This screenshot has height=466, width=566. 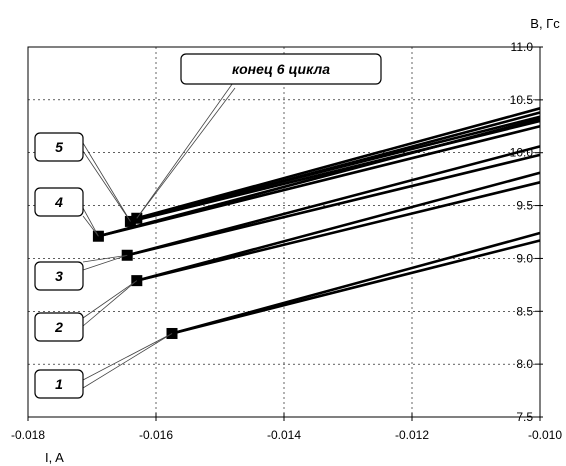 I want to click on x-tick-label: -0.016, so click(x=156, y=435).